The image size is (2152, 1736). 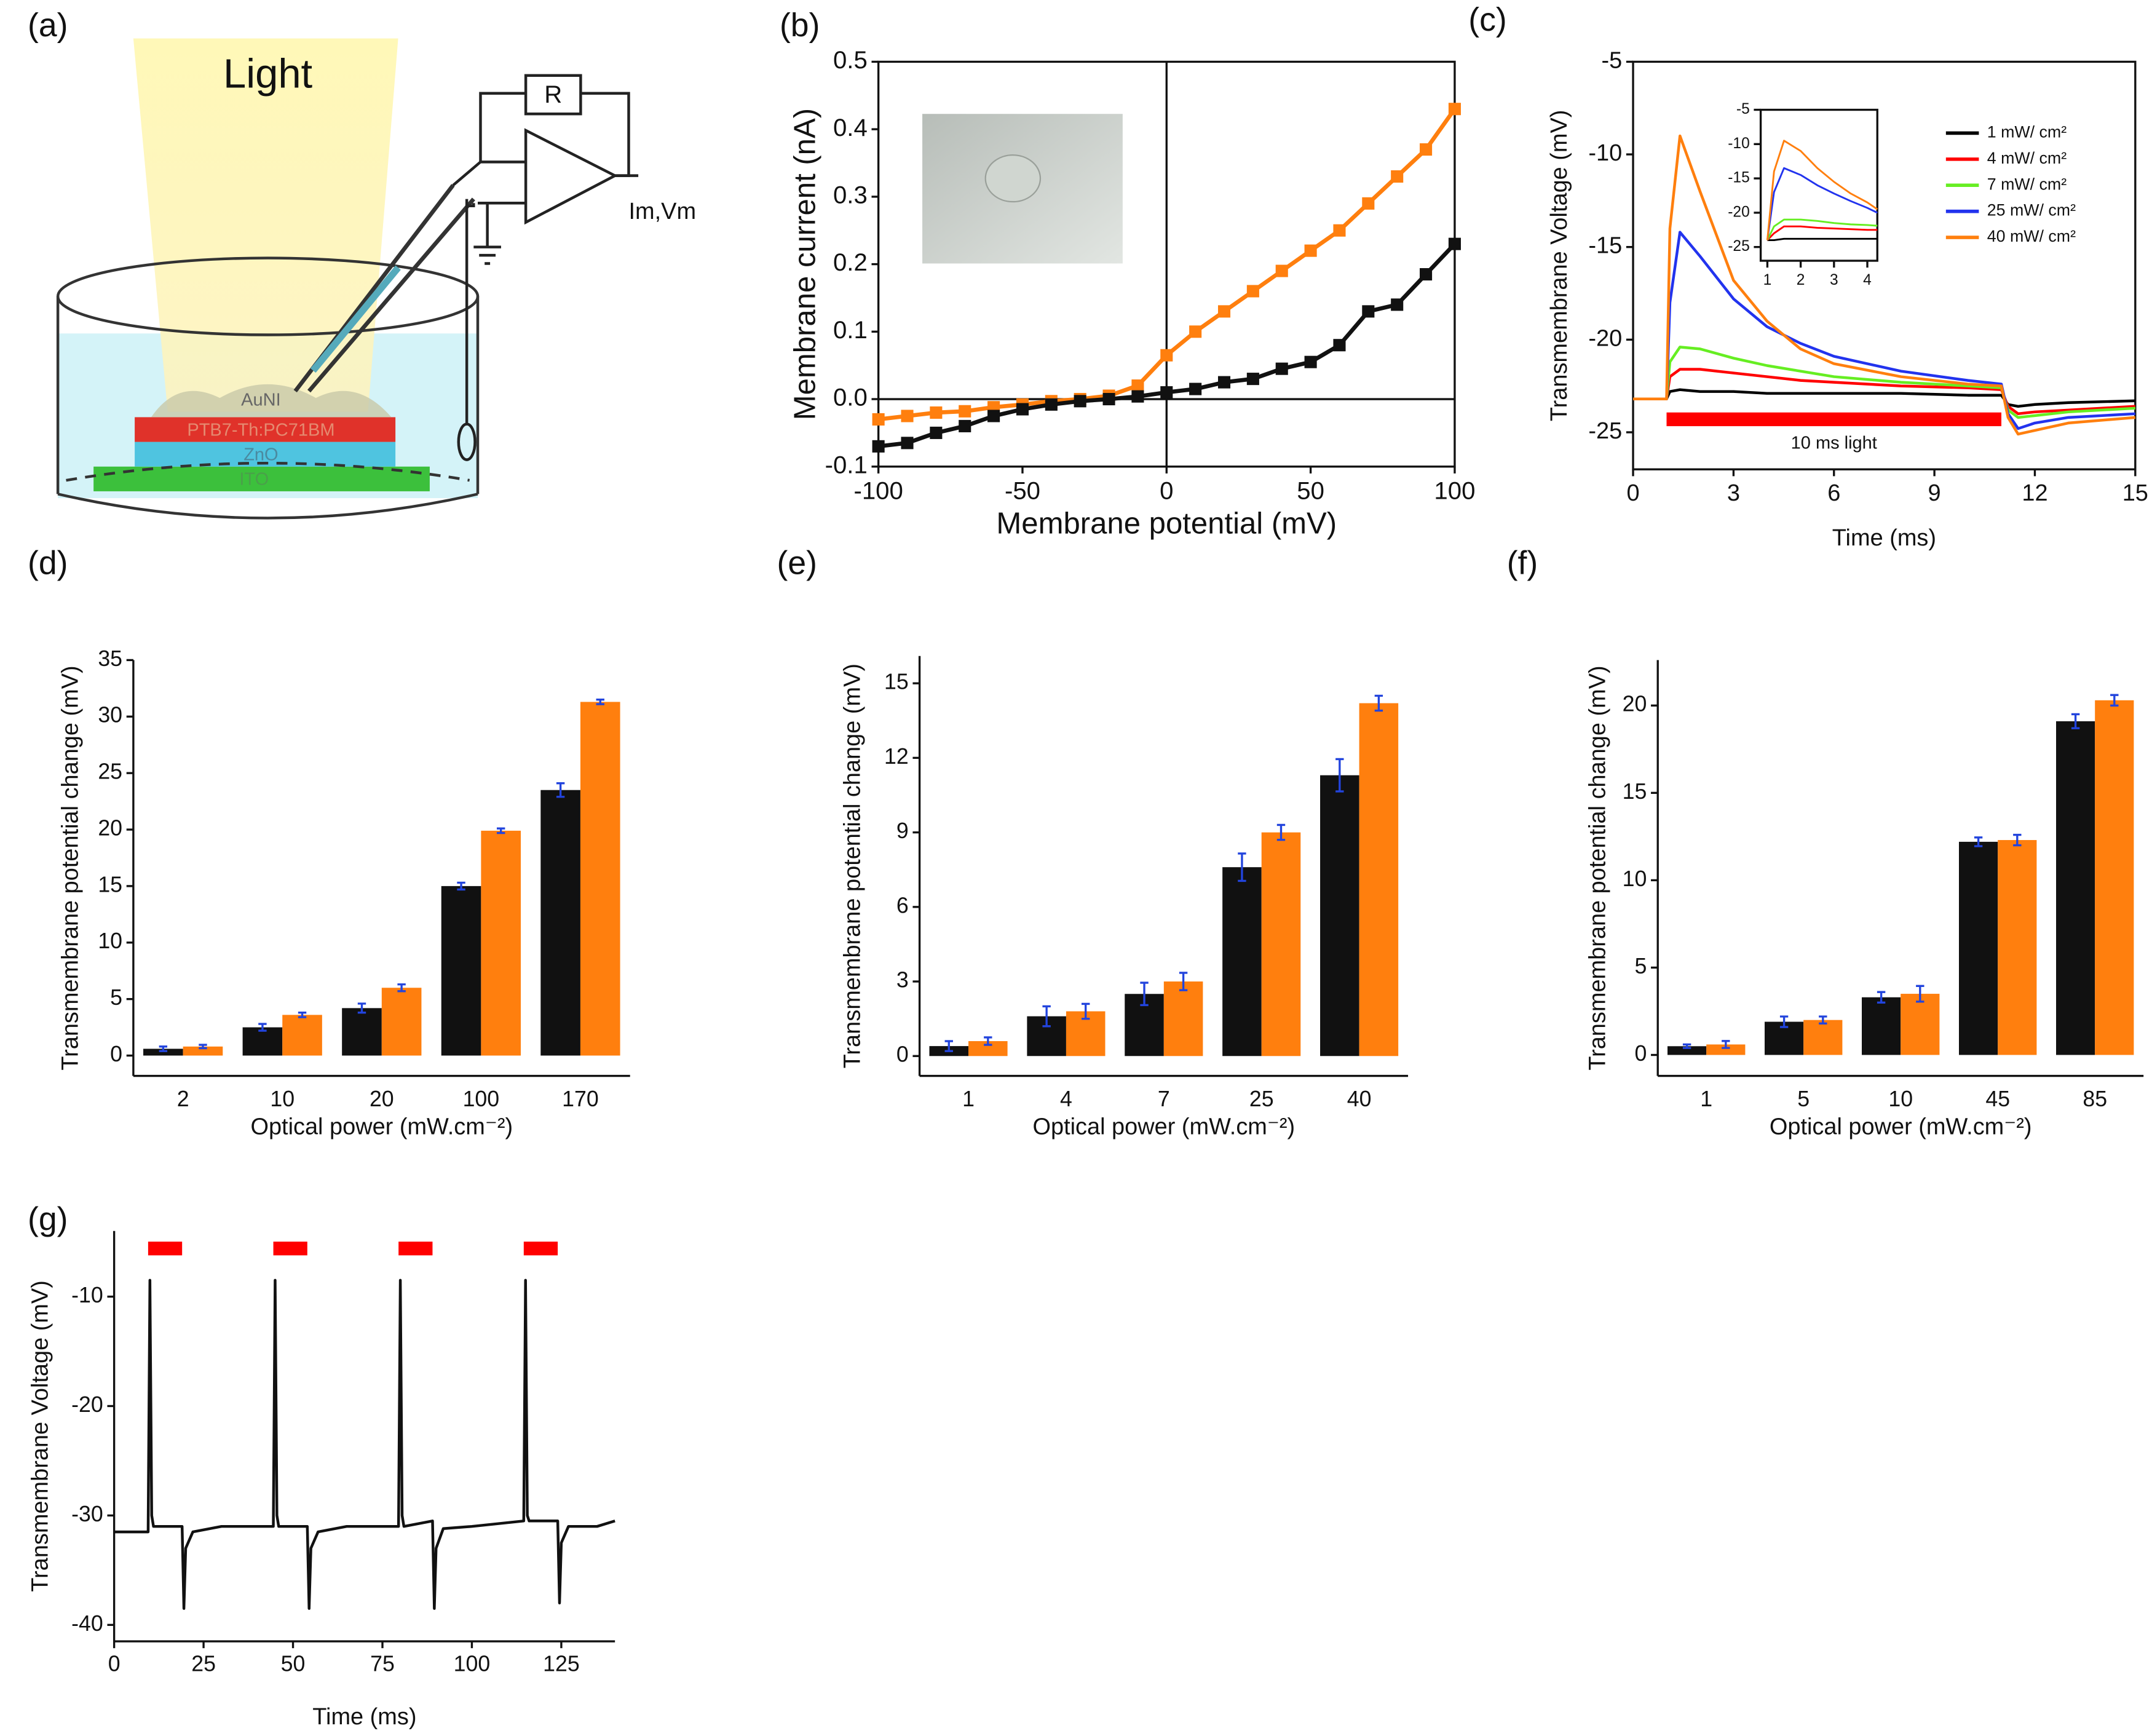 I want to click on panel-label: (c), so click(x=1487, y=20).